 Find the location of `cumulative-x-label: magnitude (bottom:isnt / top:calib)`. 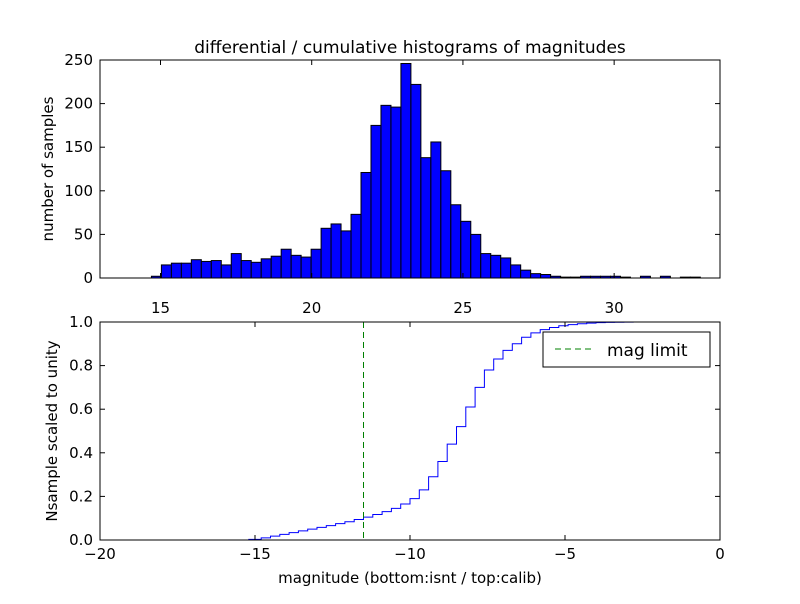

cumulative-x-label: magnitude (bottom:isnt / top:calib) is located at coordinates (410, 578).